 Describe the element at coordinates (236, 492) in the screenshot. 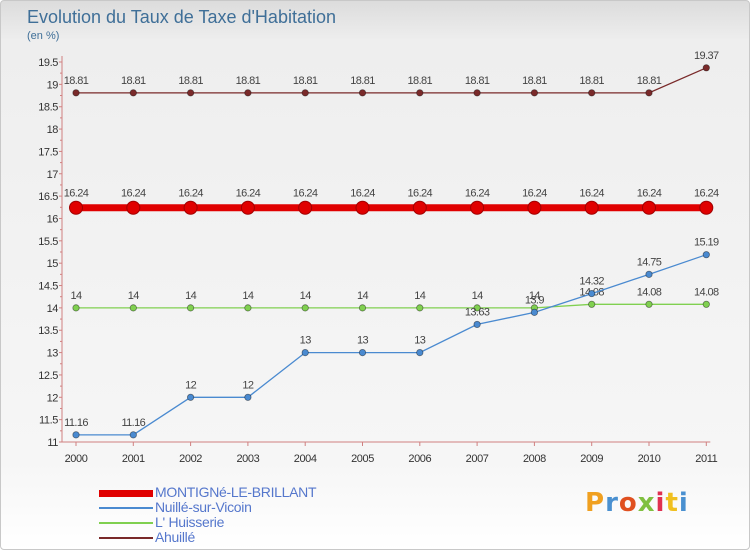

I see `legend-label: MONTIGNé-LE-BRILLANT` at that location.